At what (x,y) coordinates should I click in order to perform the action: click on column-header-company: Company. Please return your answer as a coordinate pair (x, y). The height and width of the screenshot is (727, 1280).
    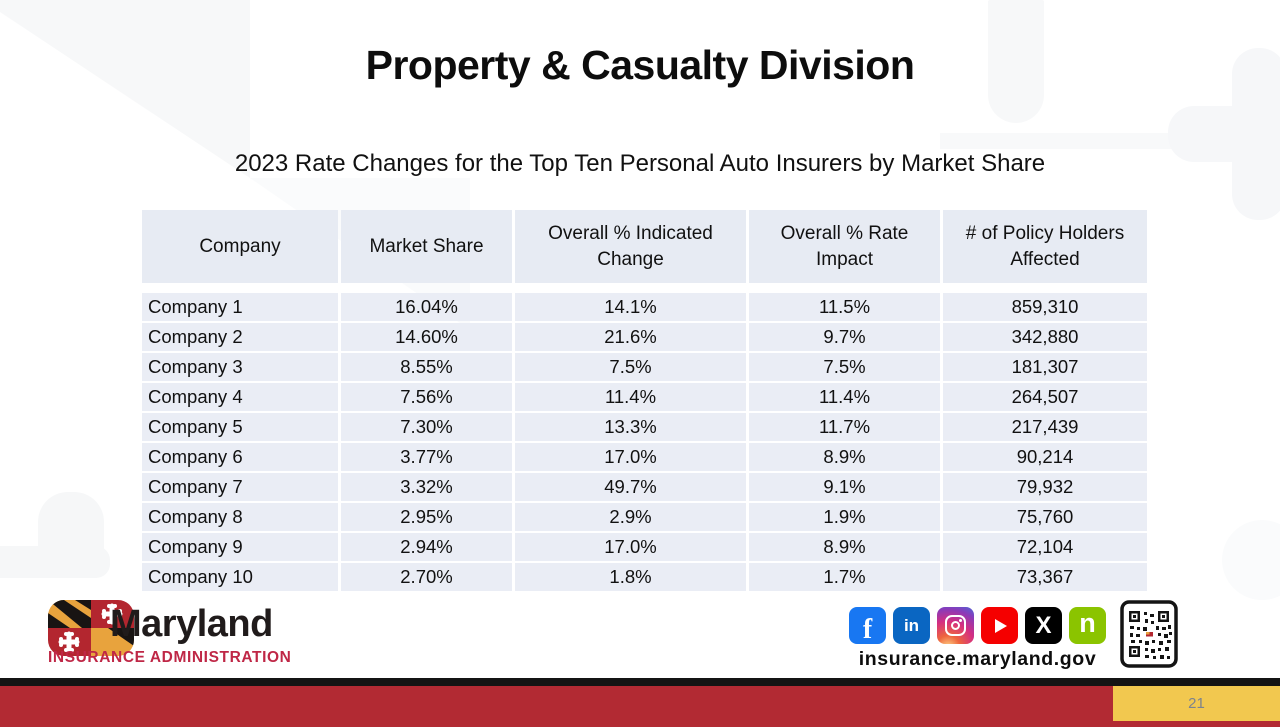
    Looking at the image, I should click on (240, 246).